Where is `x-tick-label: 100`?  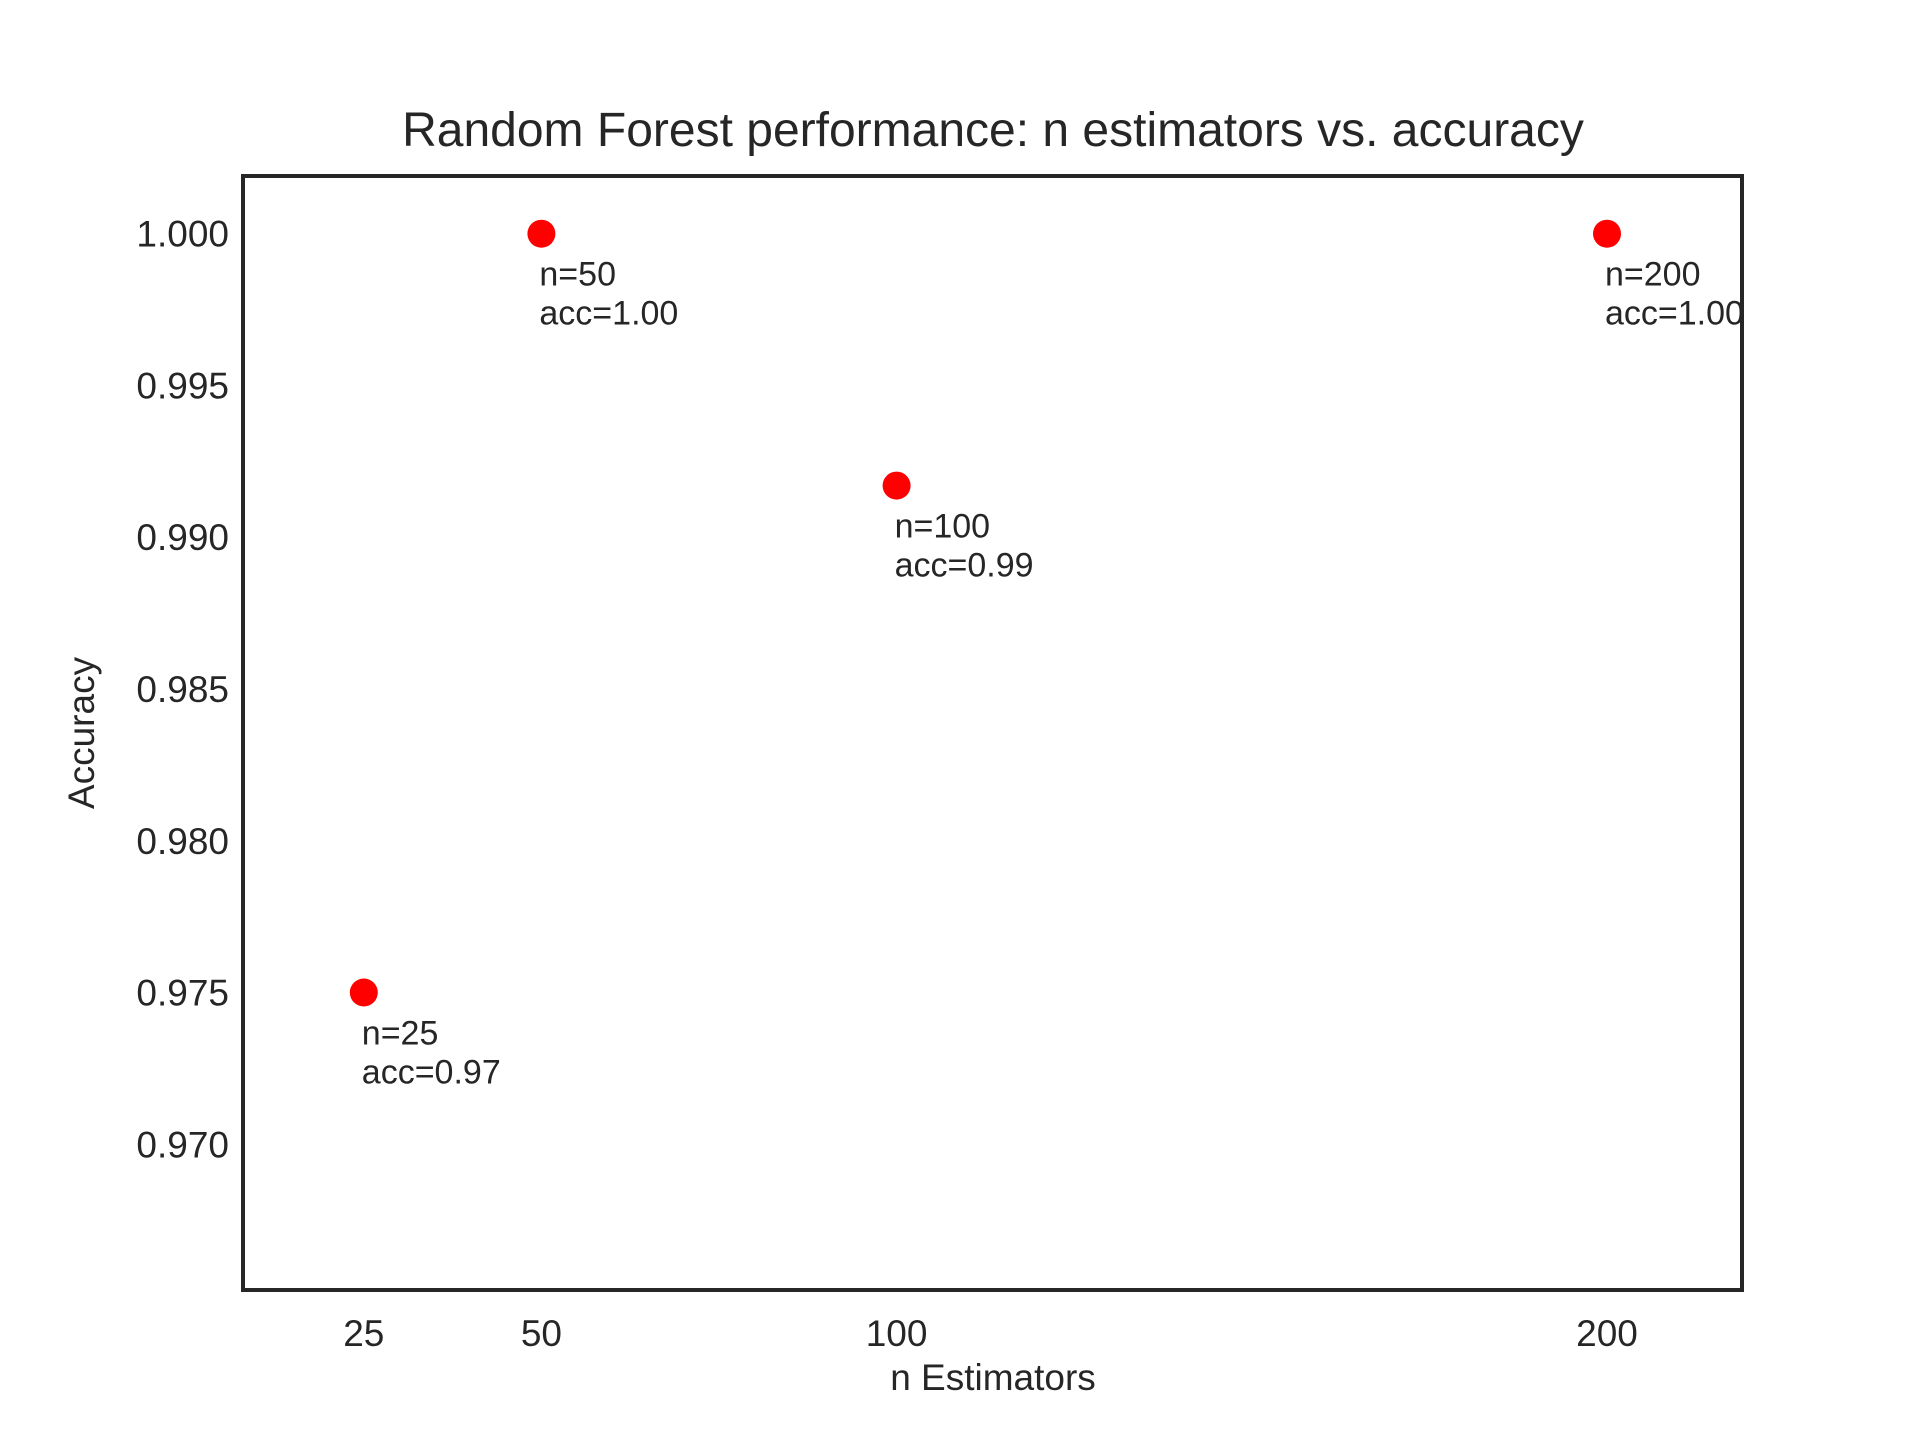
x-tick-label: 100 is located at coordinates (897, 1333).